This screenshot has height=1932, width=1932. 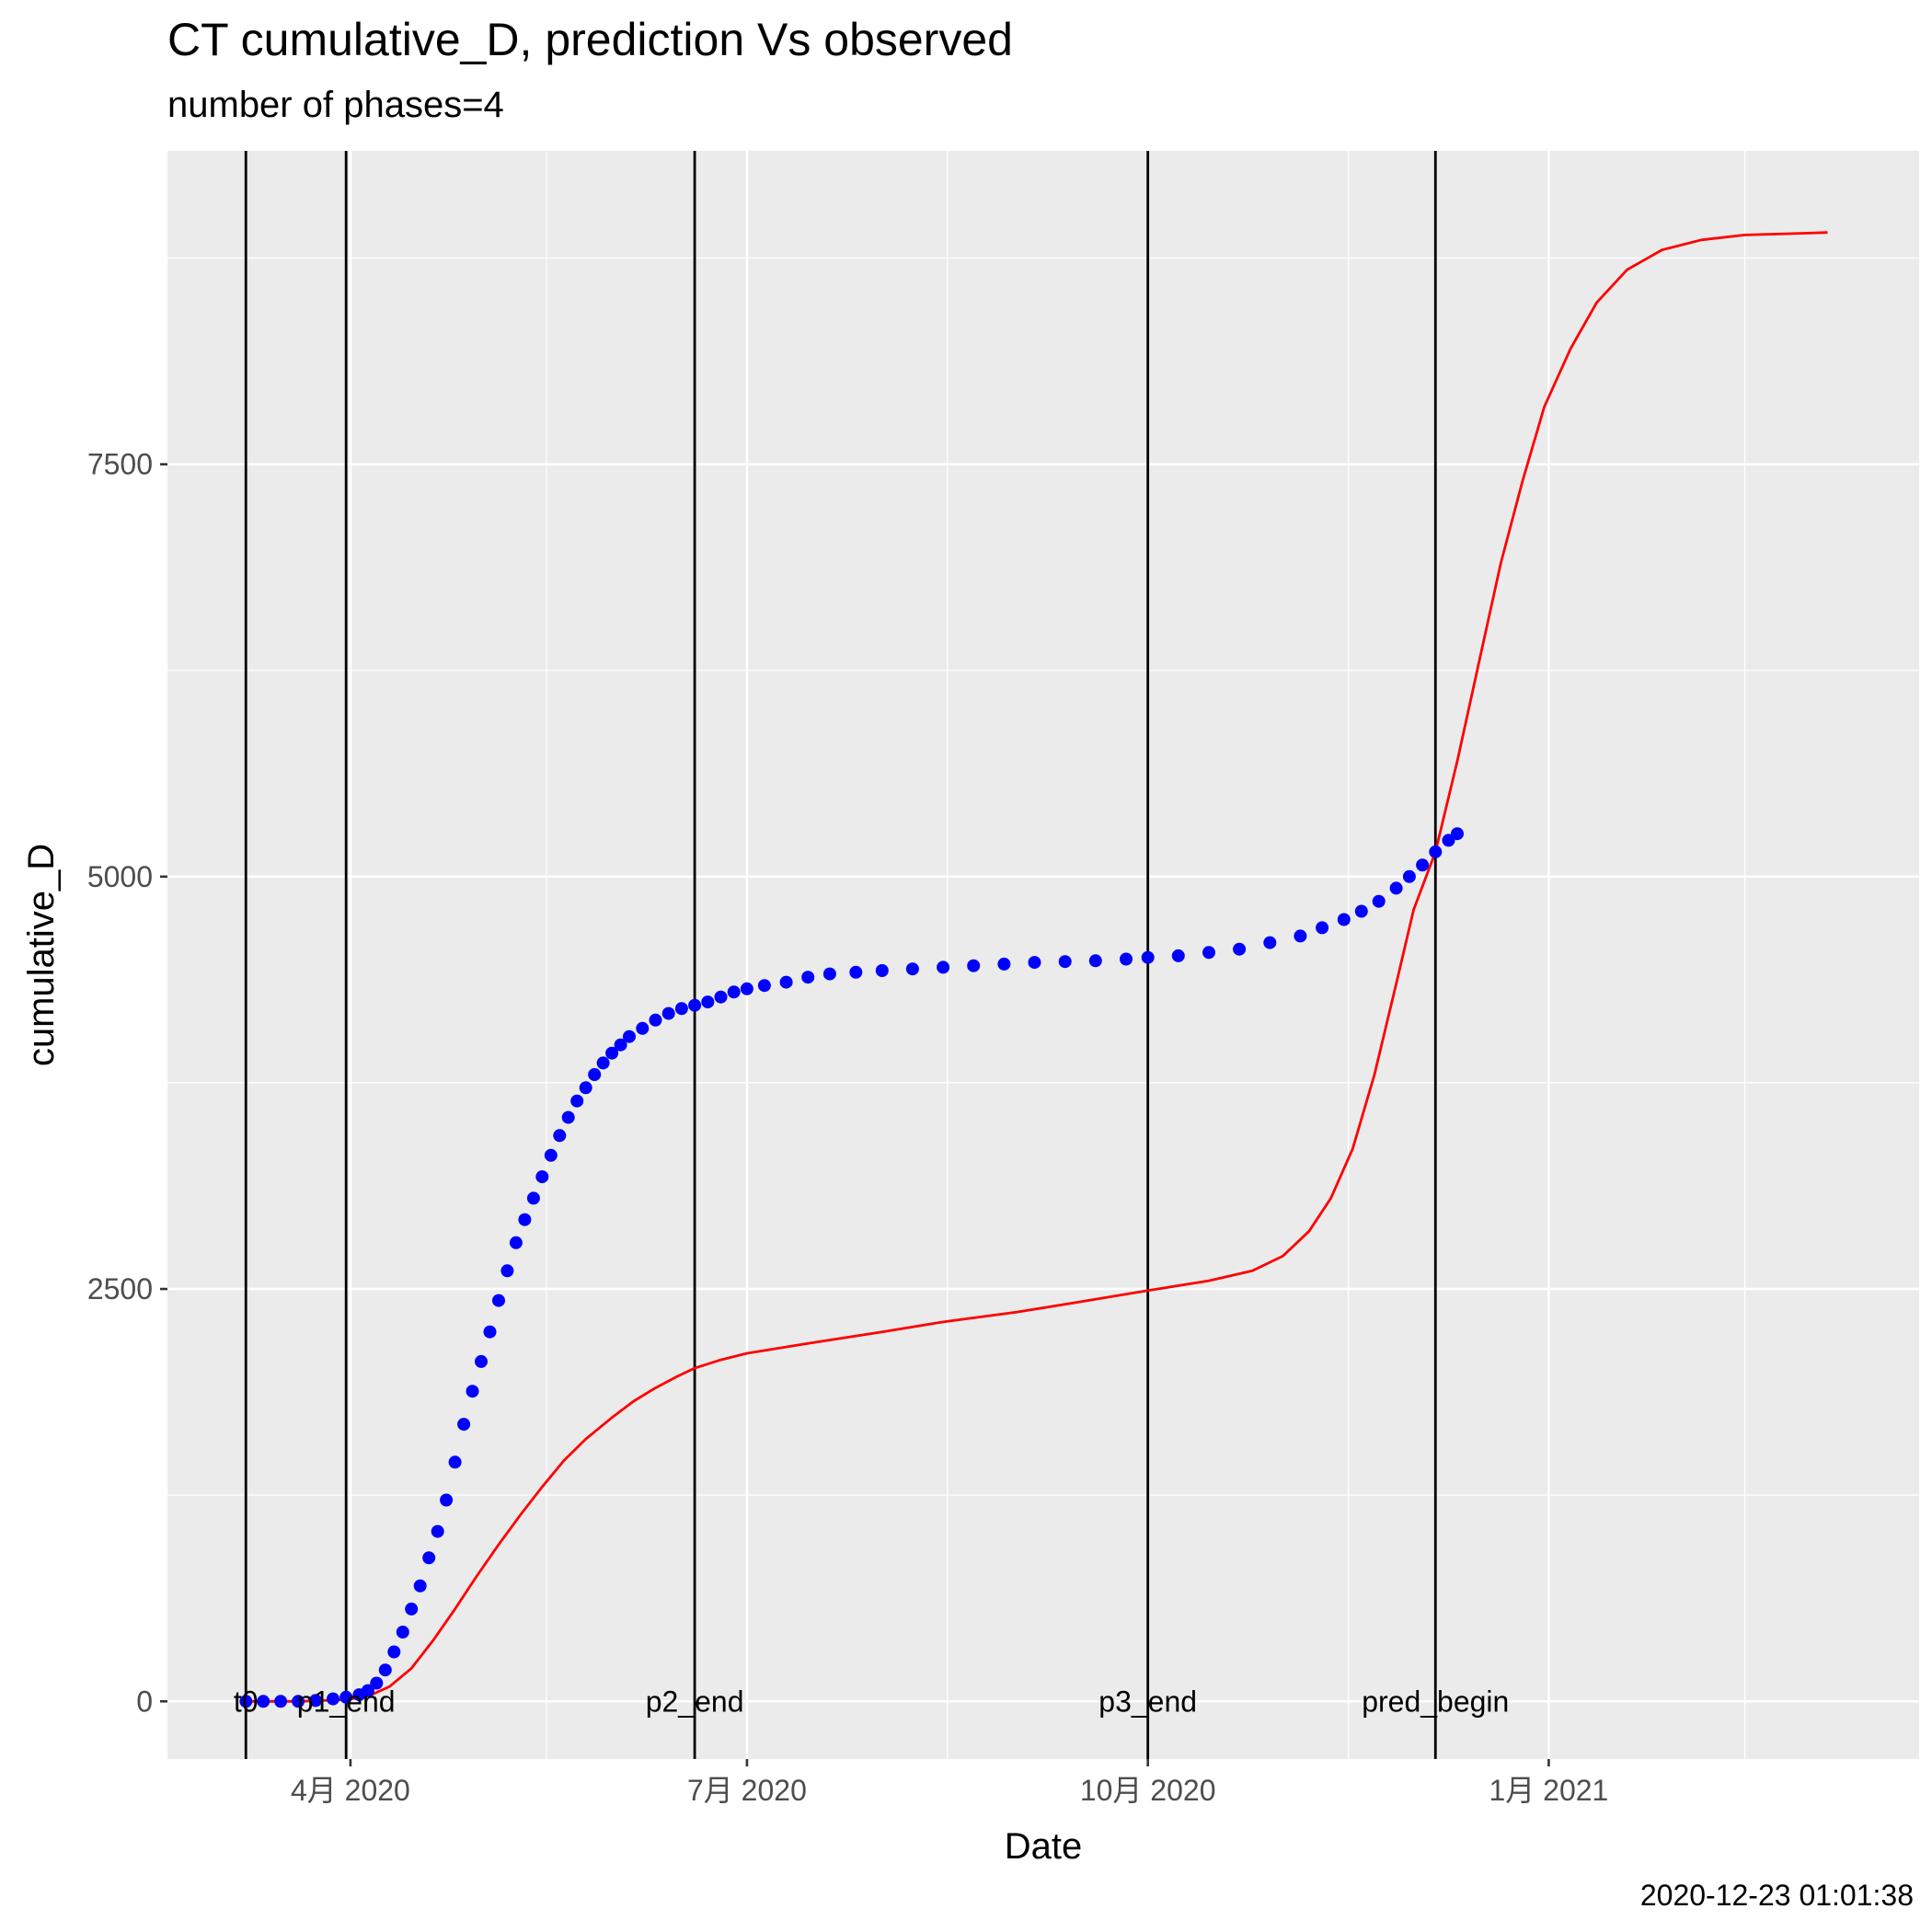 I want to click on x-tick-label: 4月 2020, so click(x=350, y=1790).